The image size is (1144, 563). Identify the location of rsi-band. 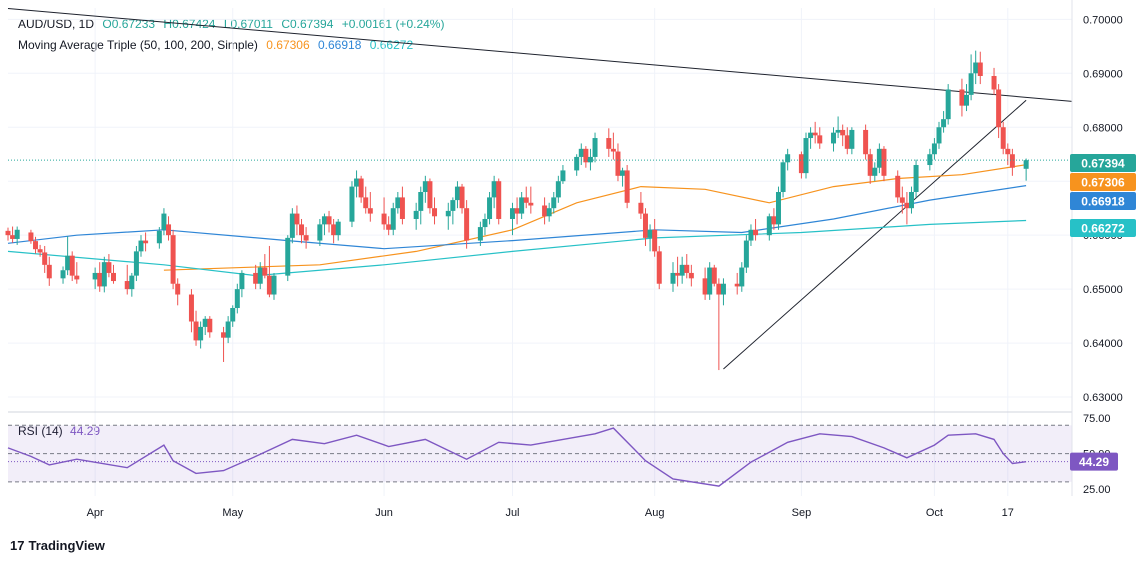
(540, 453).